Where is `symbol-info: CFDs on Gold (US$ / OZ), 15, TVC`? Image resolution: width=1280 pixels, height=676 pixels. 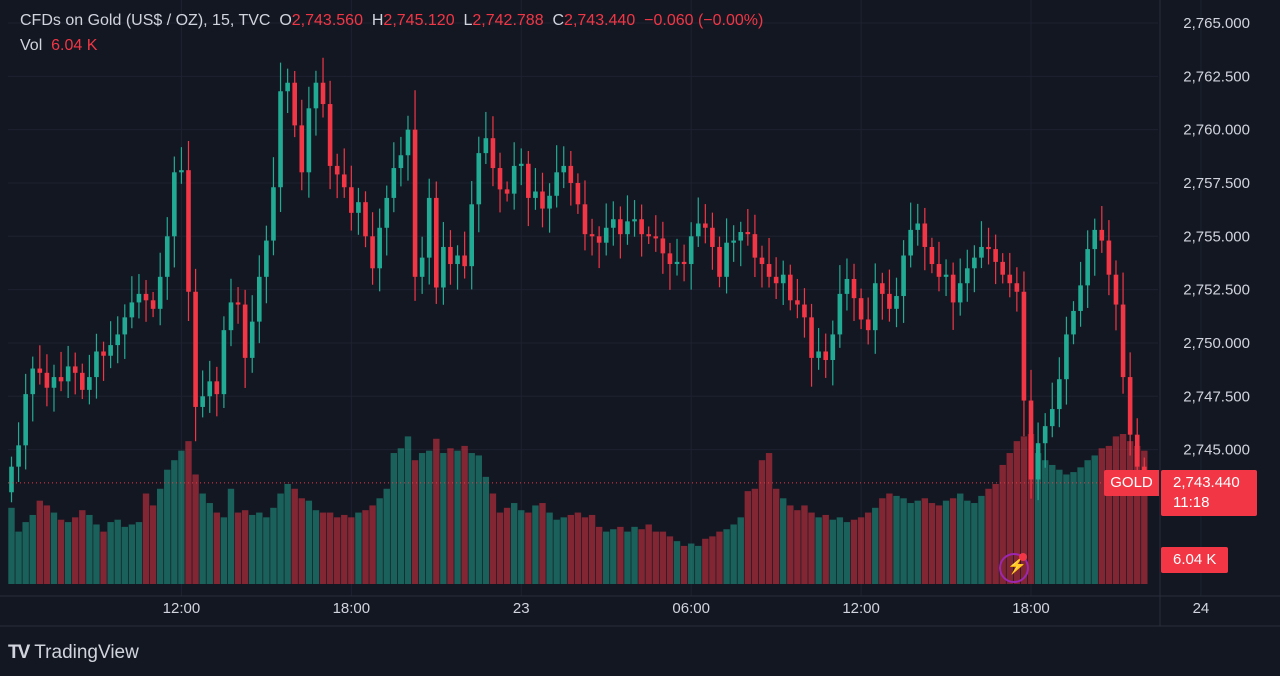 symbol-info: CFDs on Gold (US$ / OZ), 15, TVC is located at coordinates (145, 20).